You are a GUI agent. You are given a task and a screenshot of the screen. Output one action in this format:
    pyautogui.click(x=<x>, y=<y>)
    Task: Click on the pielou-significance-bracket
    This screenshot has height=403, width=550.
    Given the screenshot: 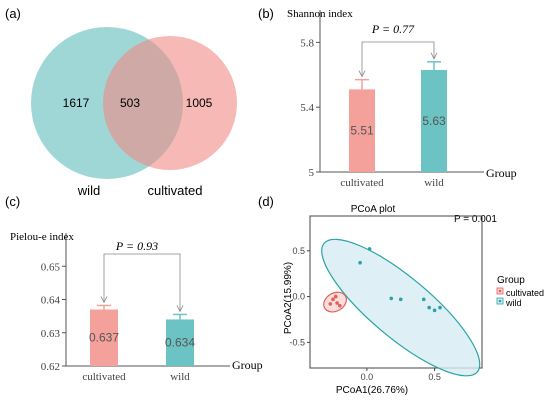 What is the action you would take?
    pyautogui.click(x=142, y=282)
    